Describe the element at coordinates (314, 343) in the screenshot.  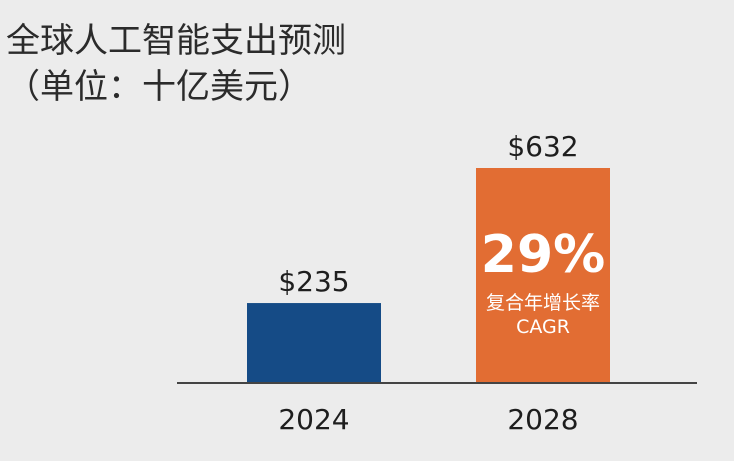
I see `bar-2024` at that location.